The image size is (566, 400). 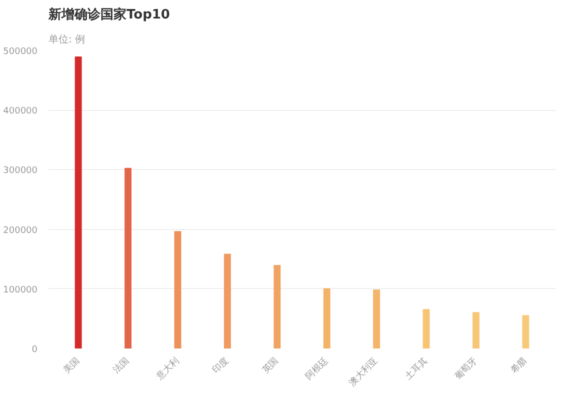 What do you see at coordinates (20, 52) in the screenshot?
I see `y-tick-label: 500000` at bounding box center [20, 52].